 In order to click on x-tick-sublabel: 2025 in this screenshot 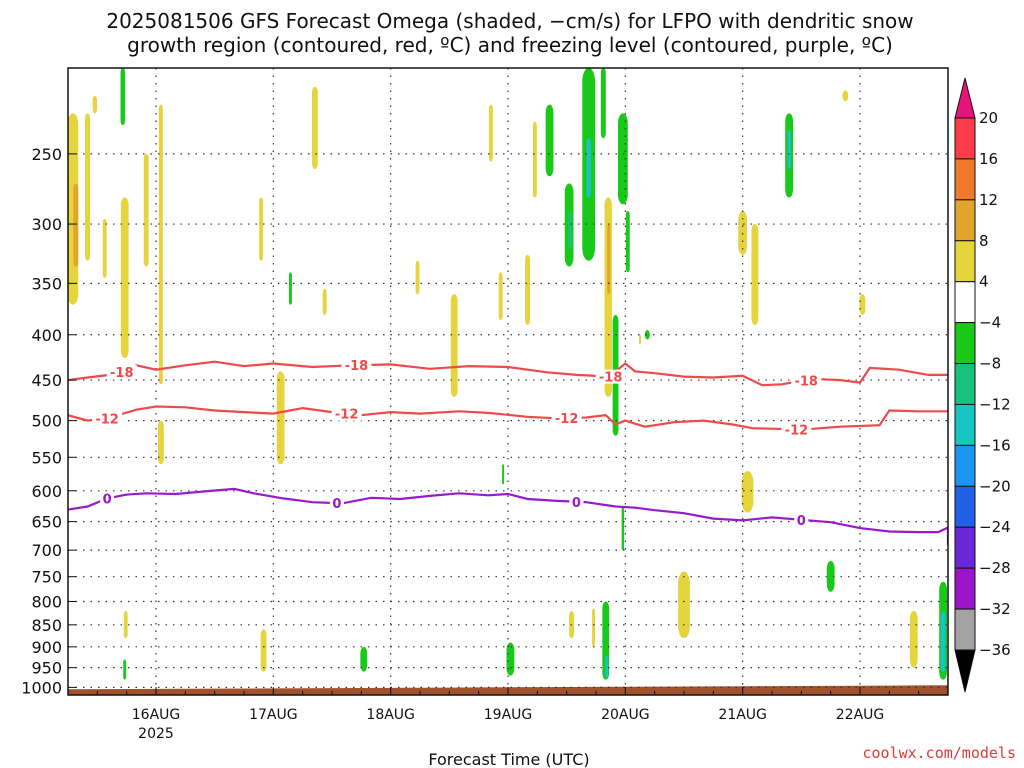, I will do `click(156, 734)`.